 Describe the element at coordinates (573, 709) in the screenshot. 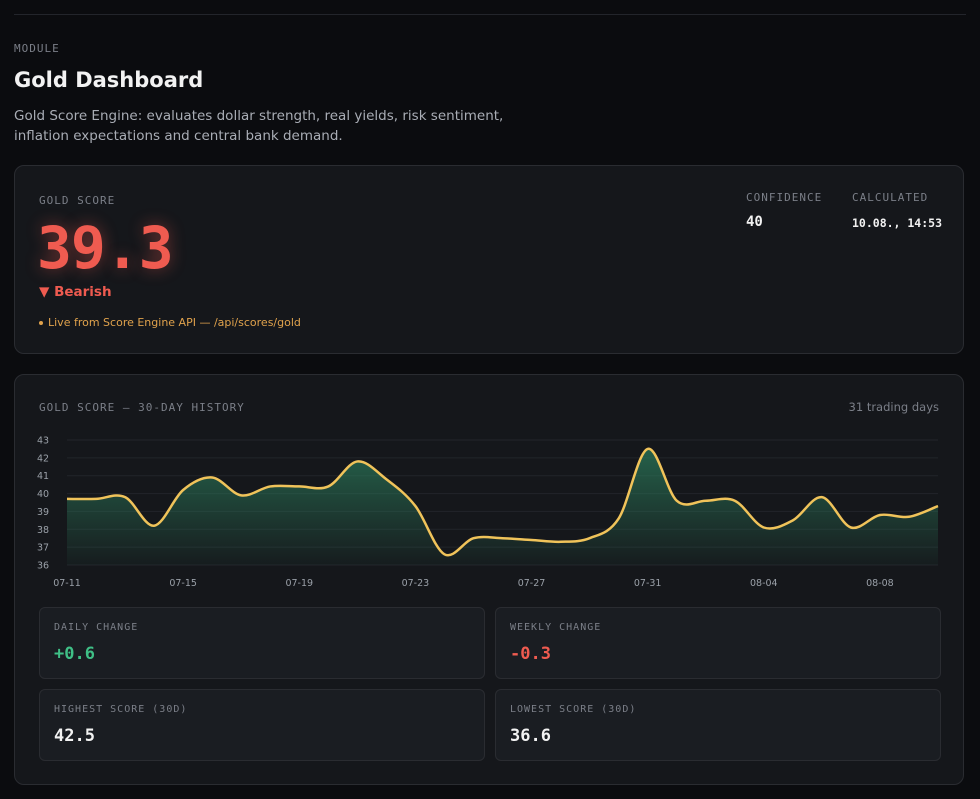

I see `lowest-score-label: LOWEST SCORE (30D)` at that location.